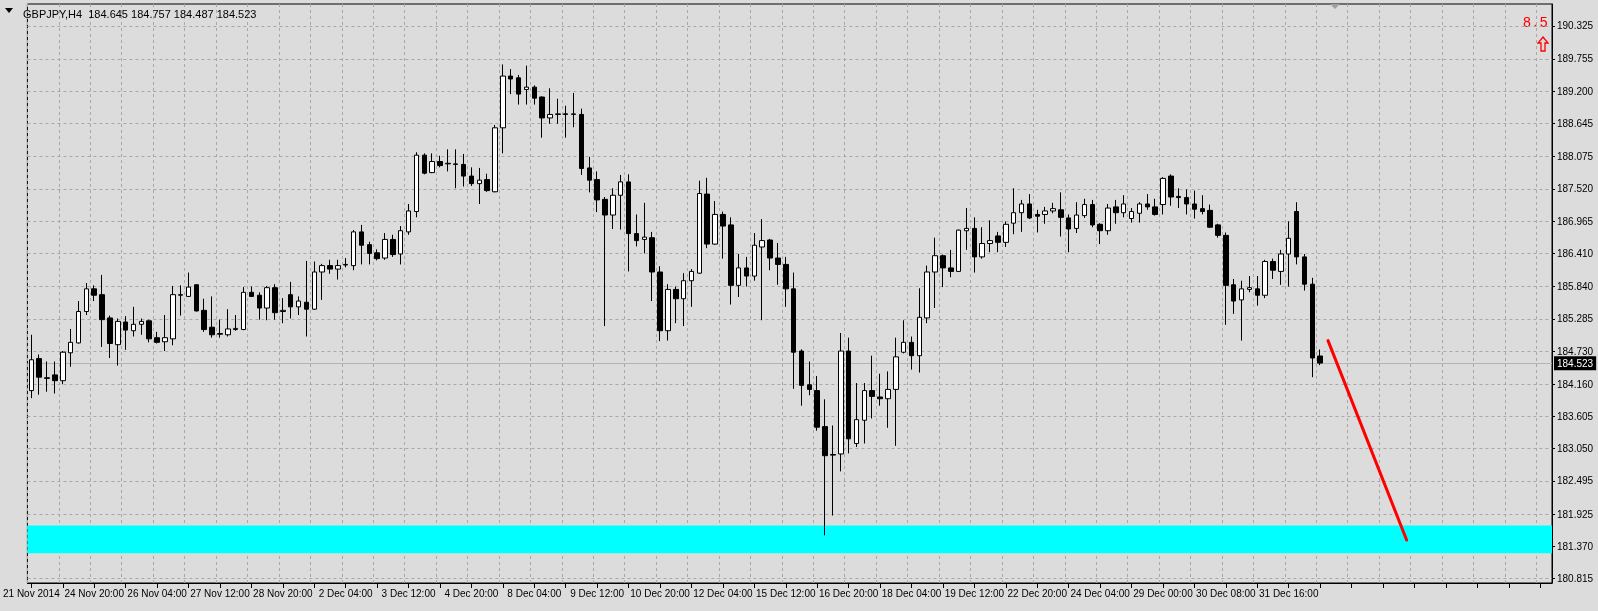 This screenshot has height=611, width=1598. What do you see at coordinates (660, 593) in the screenshot?
I see `x-tick-label: 10 Dec 20:00` at bounding box center [660, 593].